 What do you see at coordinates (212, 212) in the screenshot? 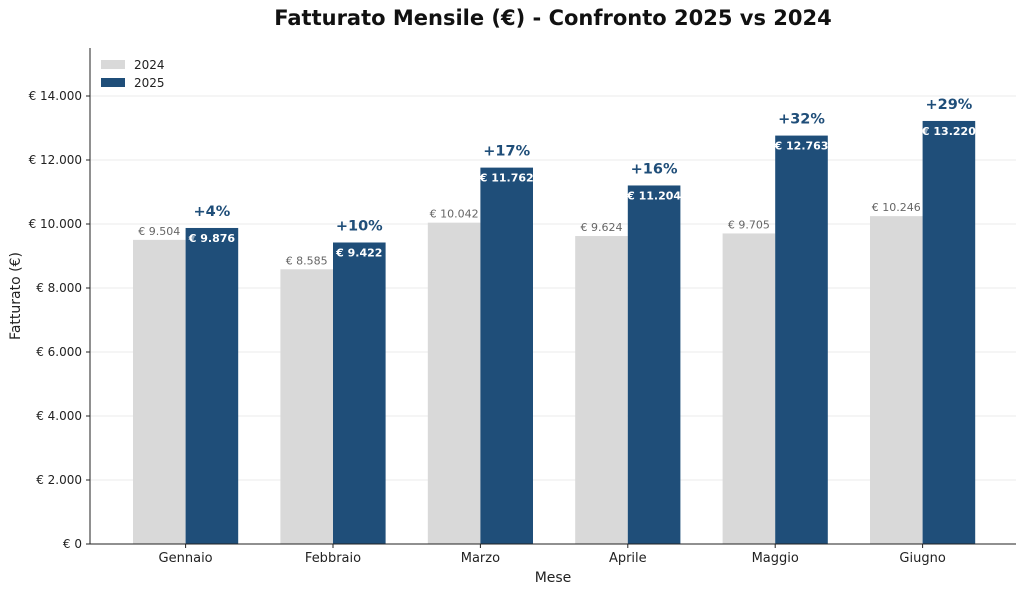
I see `growth-label: +4%` at bounding box center [212, 212].